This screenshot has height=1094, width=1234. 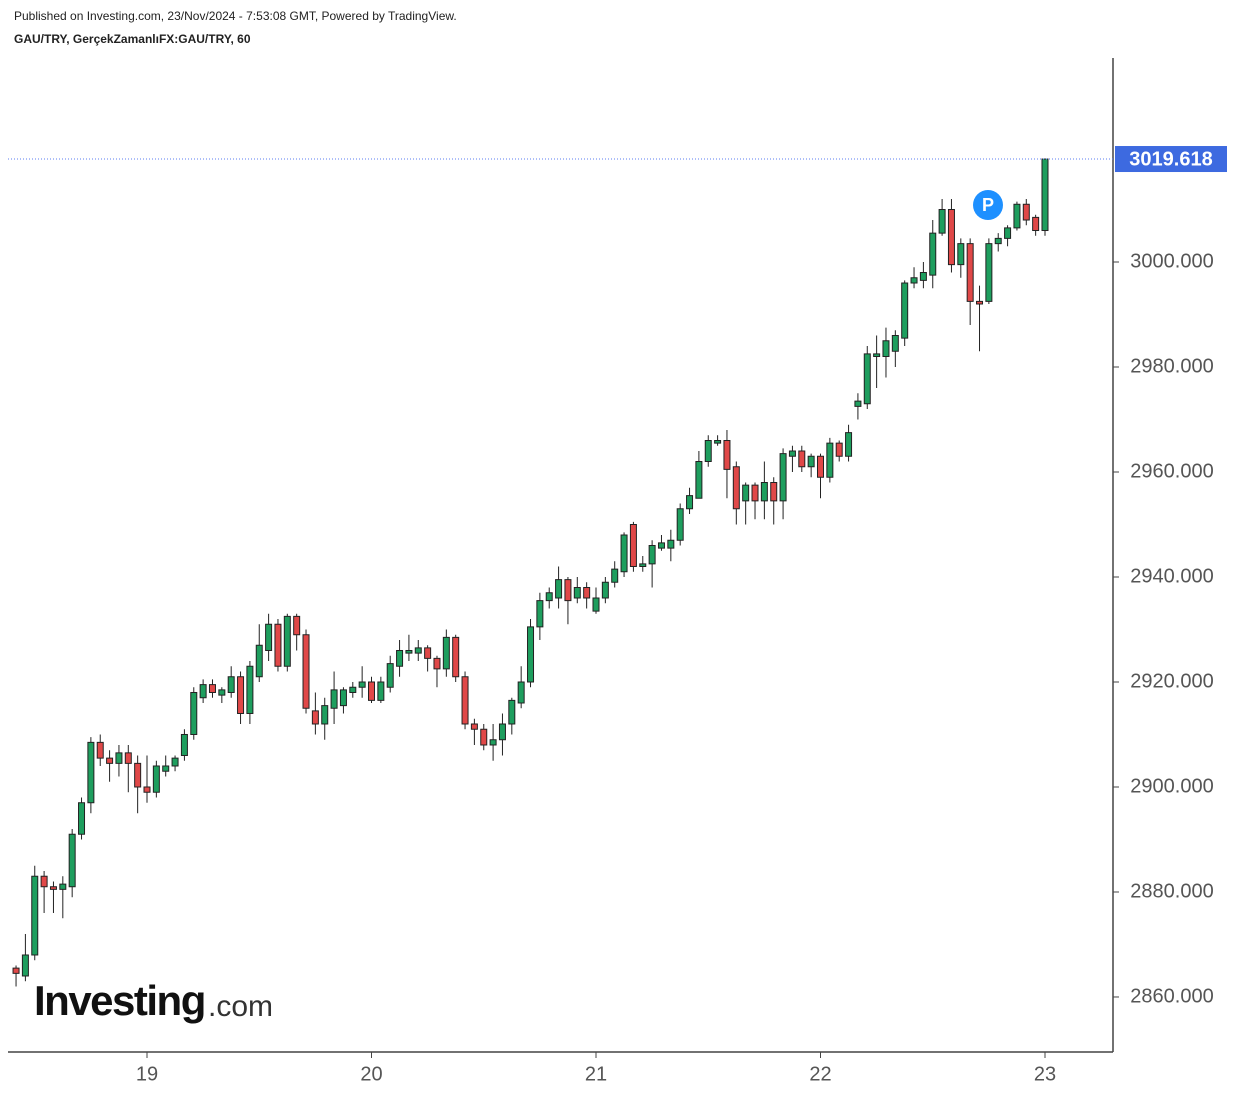 What do you see at coordinates (988, 205) in the screenshot?
I see `annotation-marker` at bounding box center [988, 205].